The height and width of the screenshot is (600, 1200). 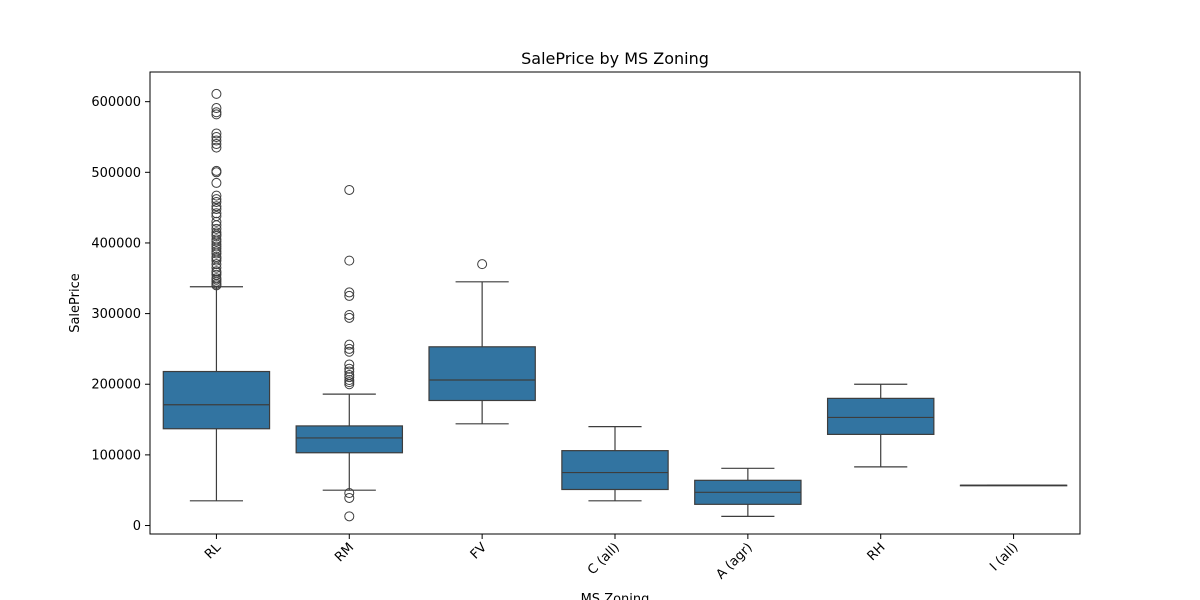 I want to click on box-rh, so click(x=880, y=425).